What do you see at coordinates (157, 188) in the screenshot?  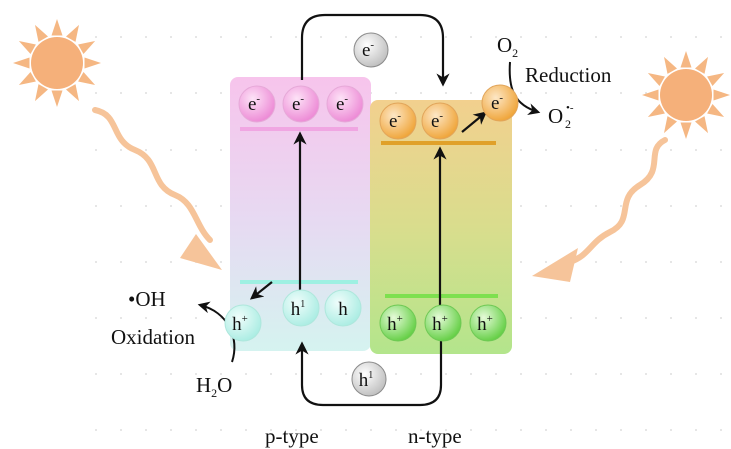 I see `light-arrow-icon` at bounding box center [157, 188].